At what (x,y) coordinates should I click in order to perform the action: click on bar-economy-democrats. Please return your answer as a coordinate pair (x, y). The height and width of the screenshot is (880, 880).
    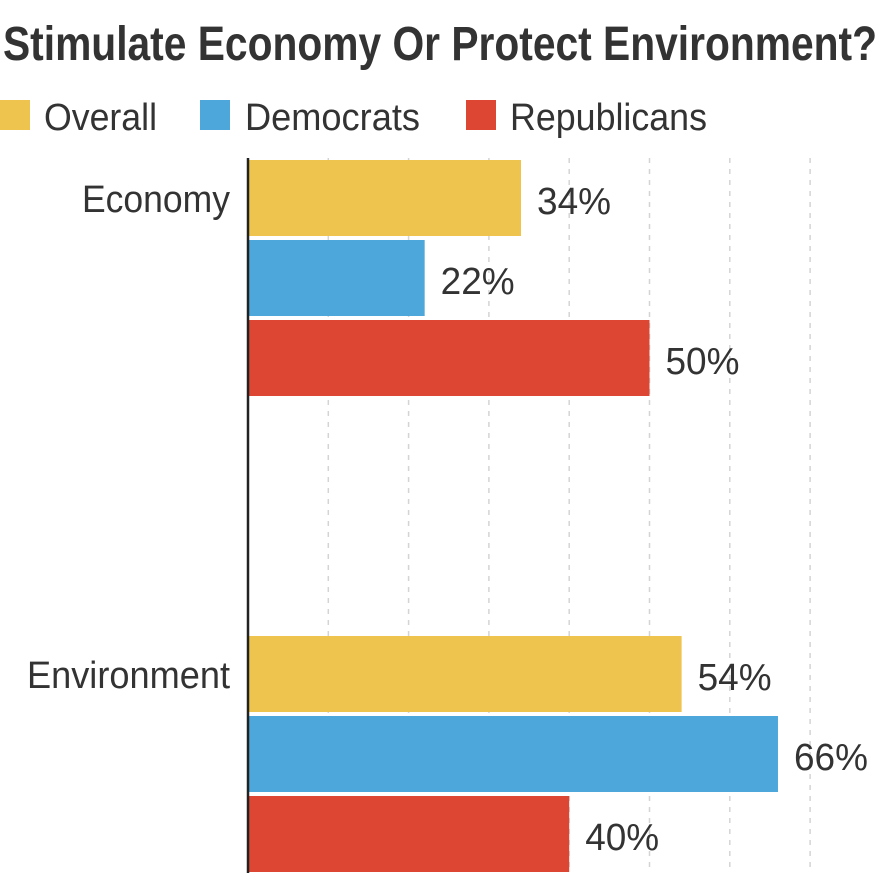
    Looking at the image, I should click on (336, 278).